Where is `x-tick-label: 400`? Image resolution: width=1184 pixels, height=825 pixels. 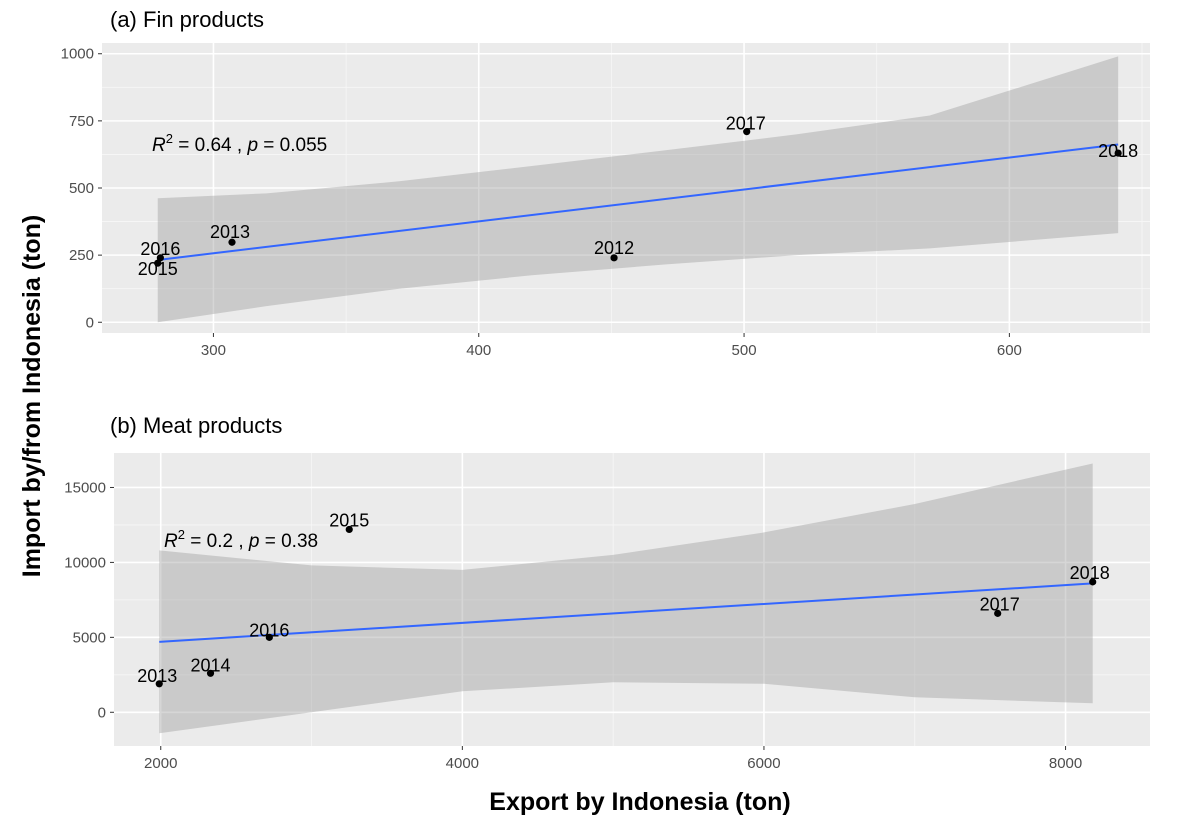
x-tick-label: 400 is located at coordinates (478, 350).